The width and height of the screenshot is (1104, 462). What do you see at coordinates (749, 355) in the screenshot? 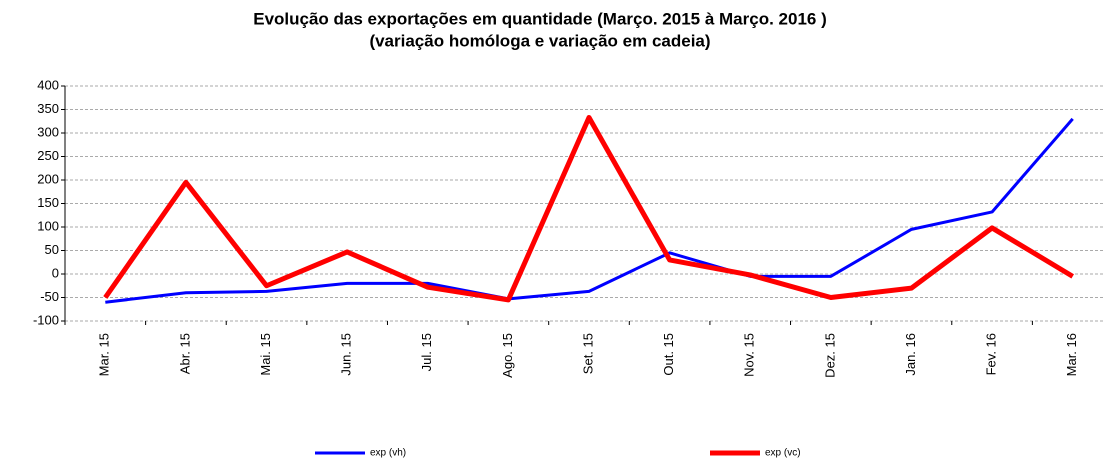
I see `x-tick-label: Nov. 15` at bounding box center [749, 355].